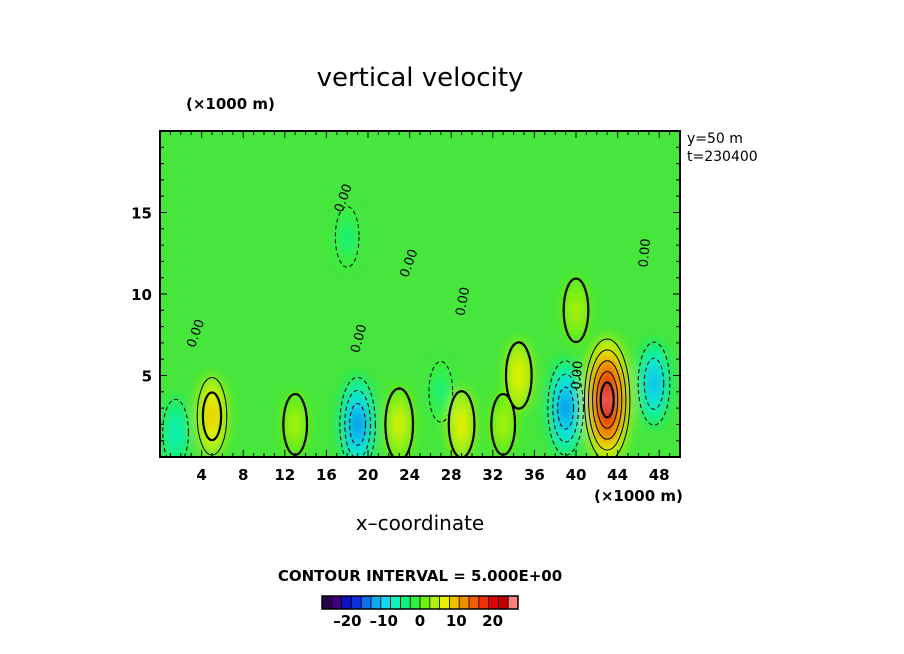 This screenshot has height=654, width=904. I want to click on x-tick-label: 8, so click(243, 475).